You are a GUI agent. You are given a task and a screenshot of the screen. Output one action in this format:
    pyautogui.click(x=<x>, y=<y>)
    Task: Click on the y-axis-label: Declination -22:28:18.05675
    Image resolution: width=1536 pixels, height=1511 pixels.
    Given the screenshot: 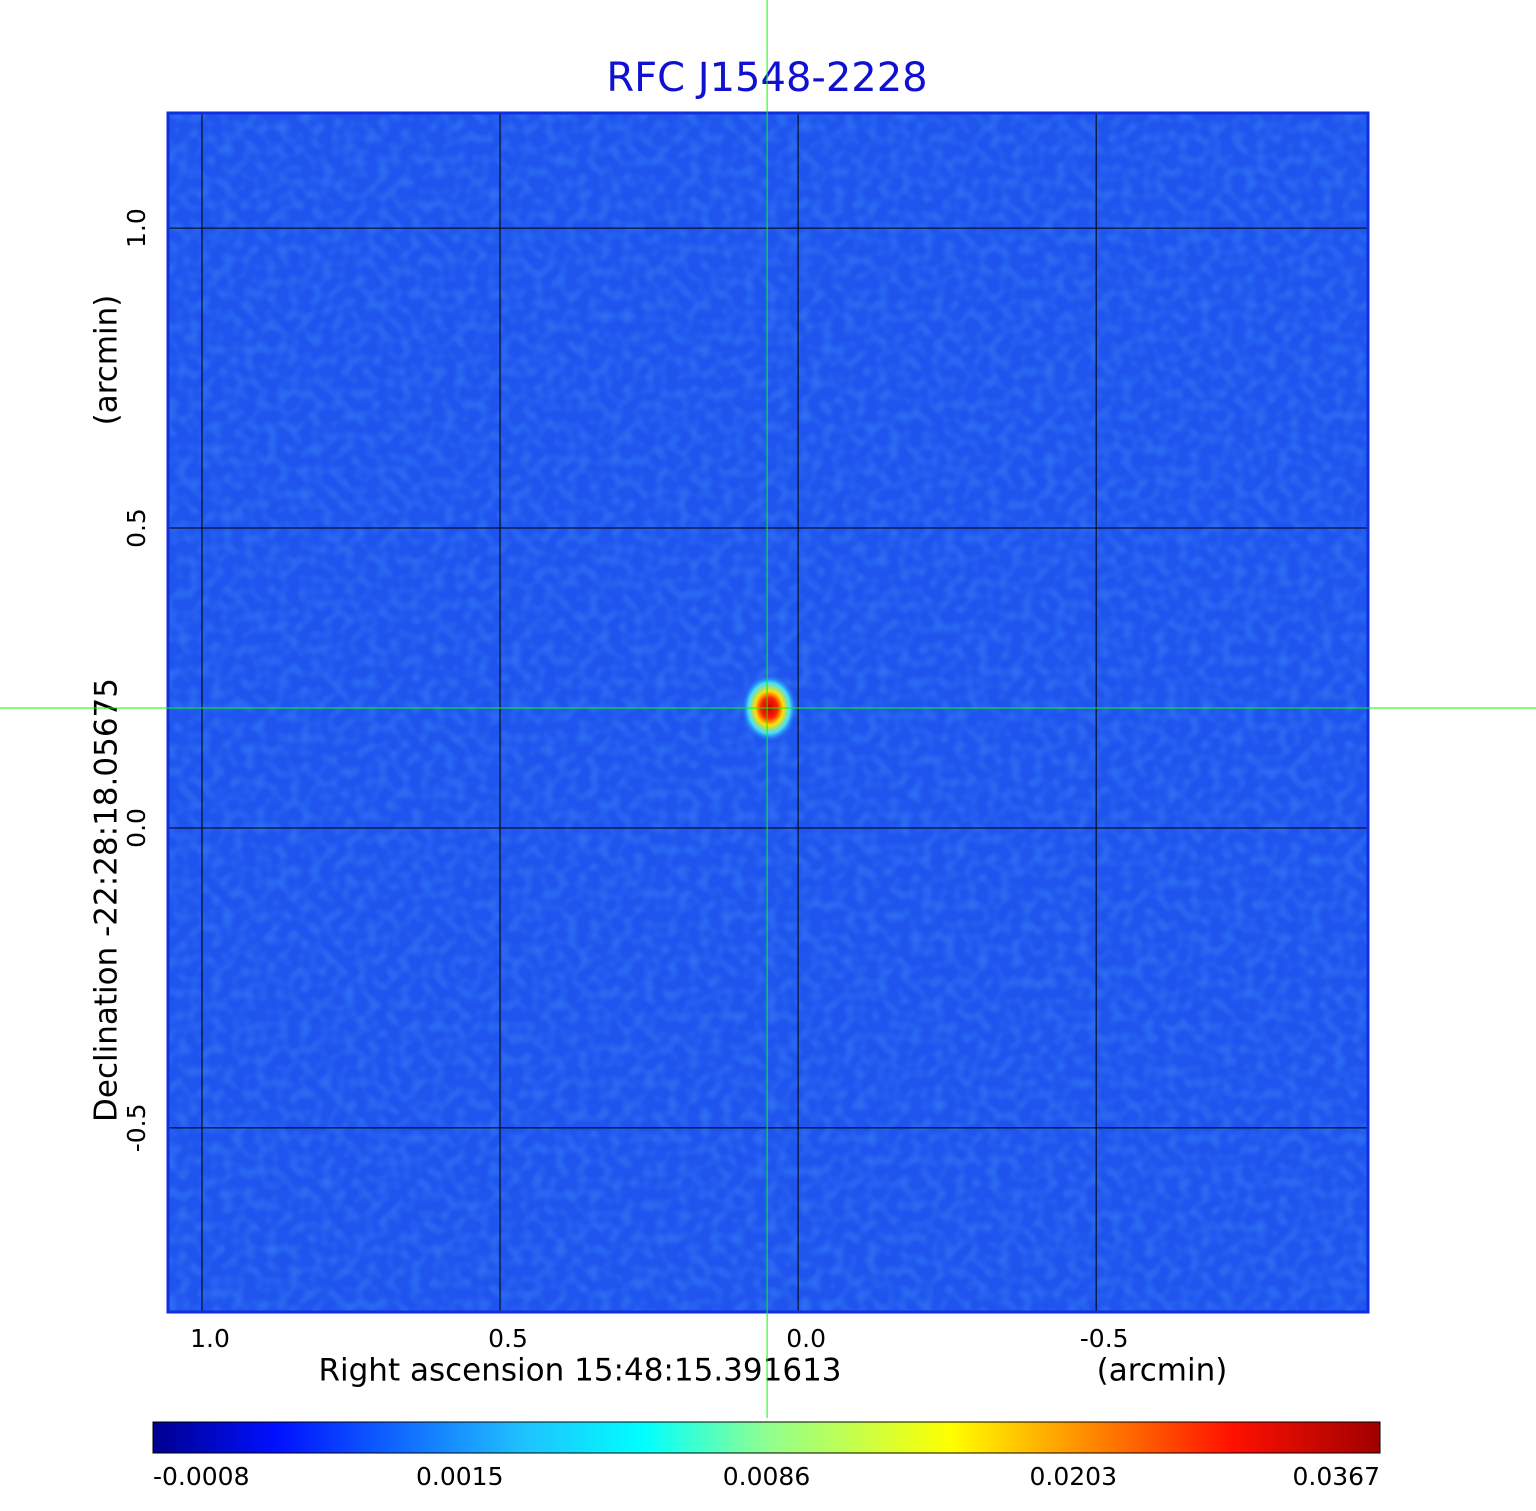 What is the action you would take?
    pyautogui.click(x=107, y=900)
    